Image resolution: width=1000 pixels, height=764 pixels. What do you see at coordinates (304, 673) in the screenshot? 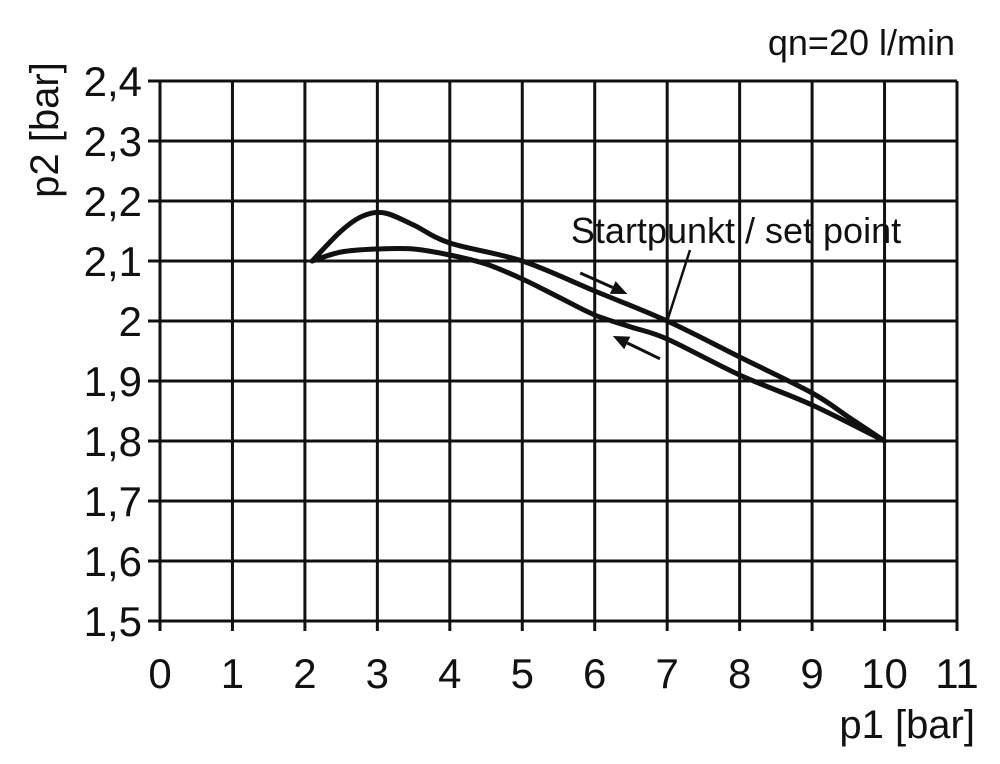
I see `x-tick-label: 2` at bounding box center [304, 673].